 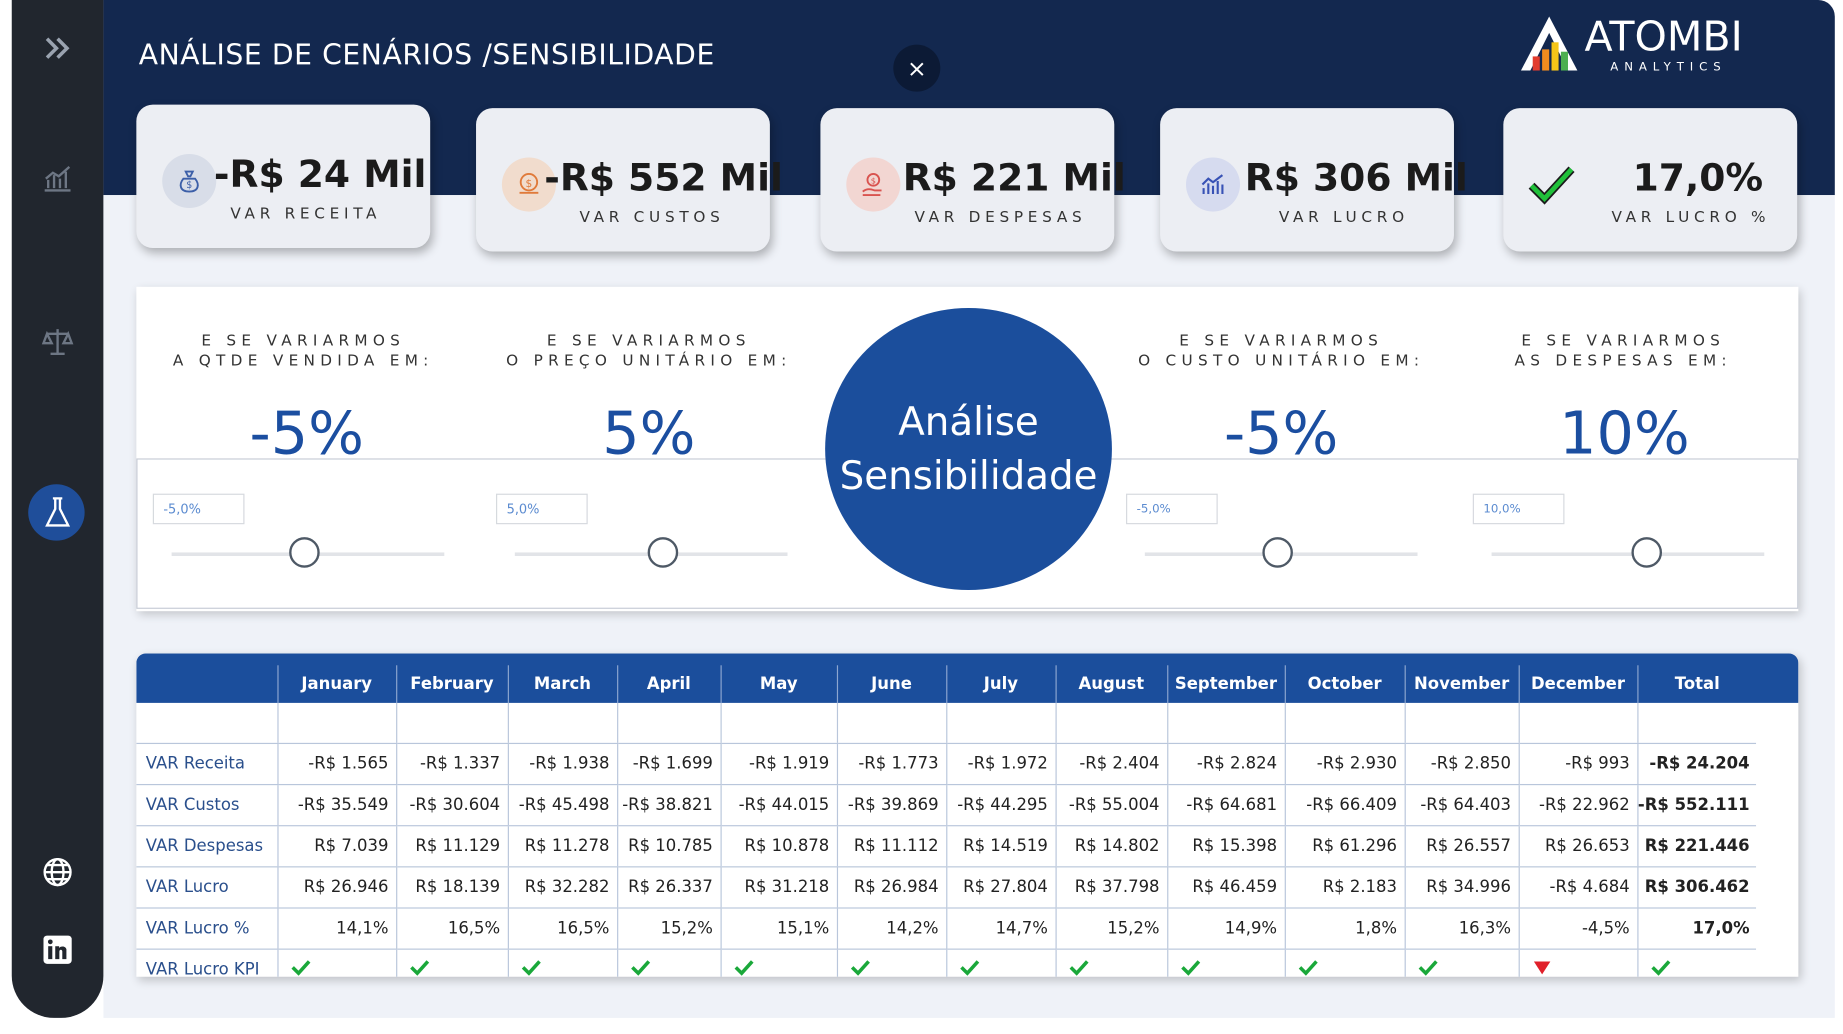 I want to click on kpi-card-var-custos: $ -R$ 552 Mil VAR CUSTOS, so click(x=629, y=180).